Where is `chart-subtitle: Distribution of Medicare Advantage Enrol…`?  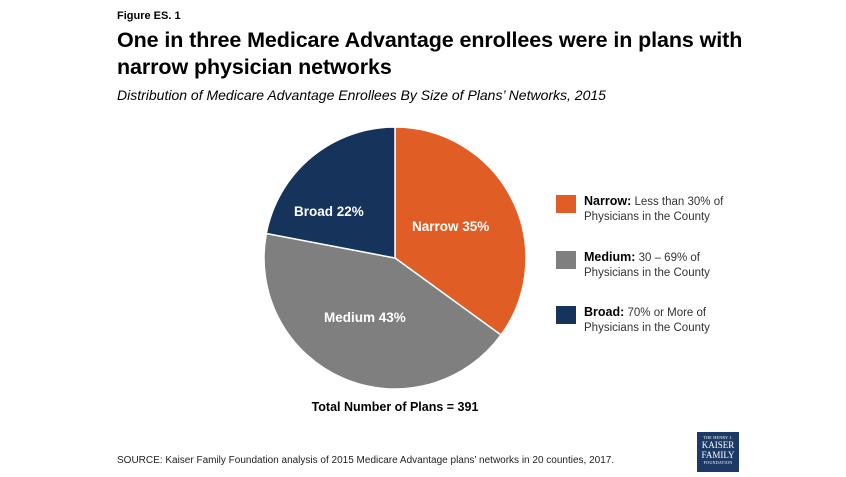 chart-subtitle: Distribution of Medicare Advantage Enrol… is located at coordinates (361, 95).